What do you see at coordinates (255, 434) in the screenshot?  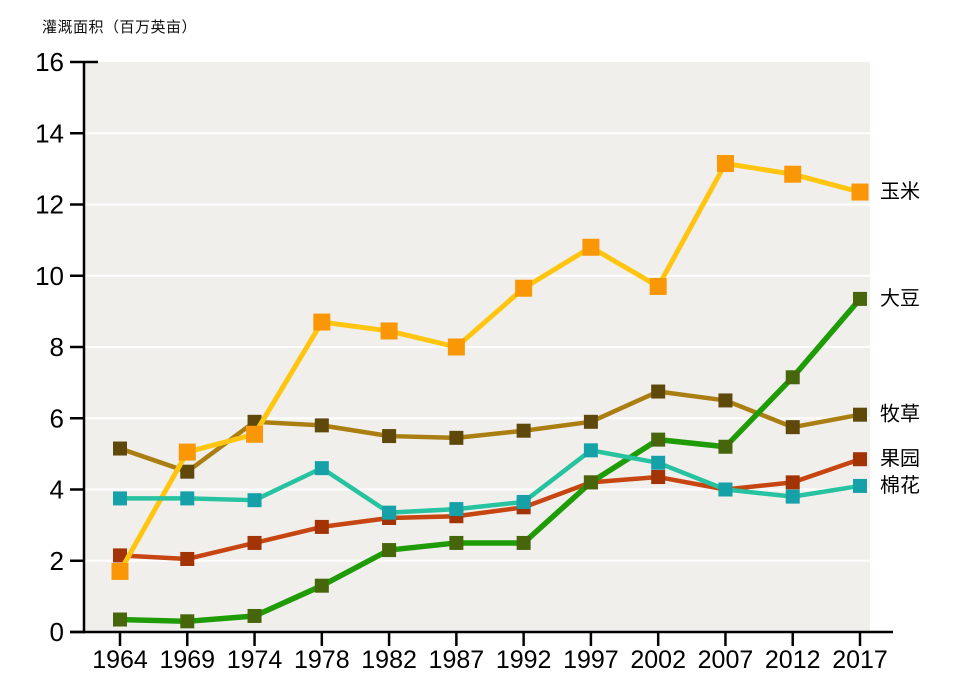 I see `series-marker-corn-1974` at bounding box center [255, 434].